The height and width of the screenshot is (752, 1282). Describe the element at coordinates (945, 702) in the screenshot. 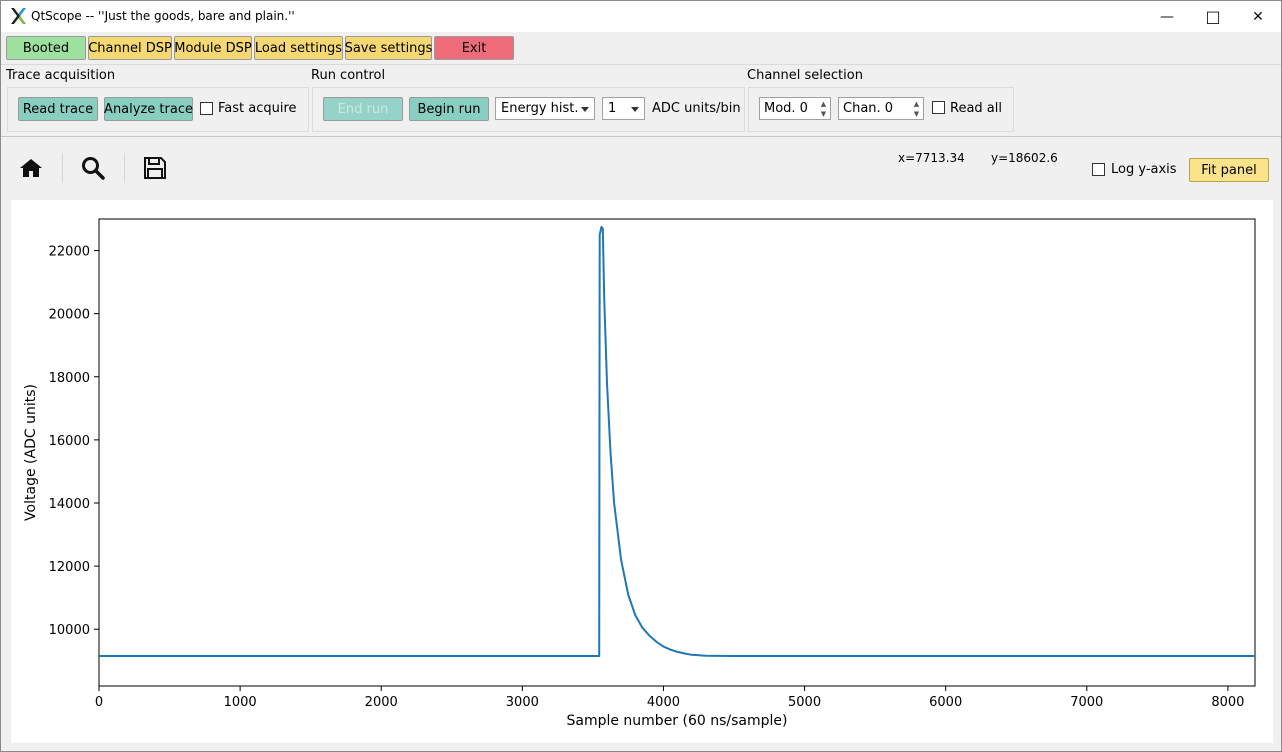

I see `x-tick-label: 6000` at that location.